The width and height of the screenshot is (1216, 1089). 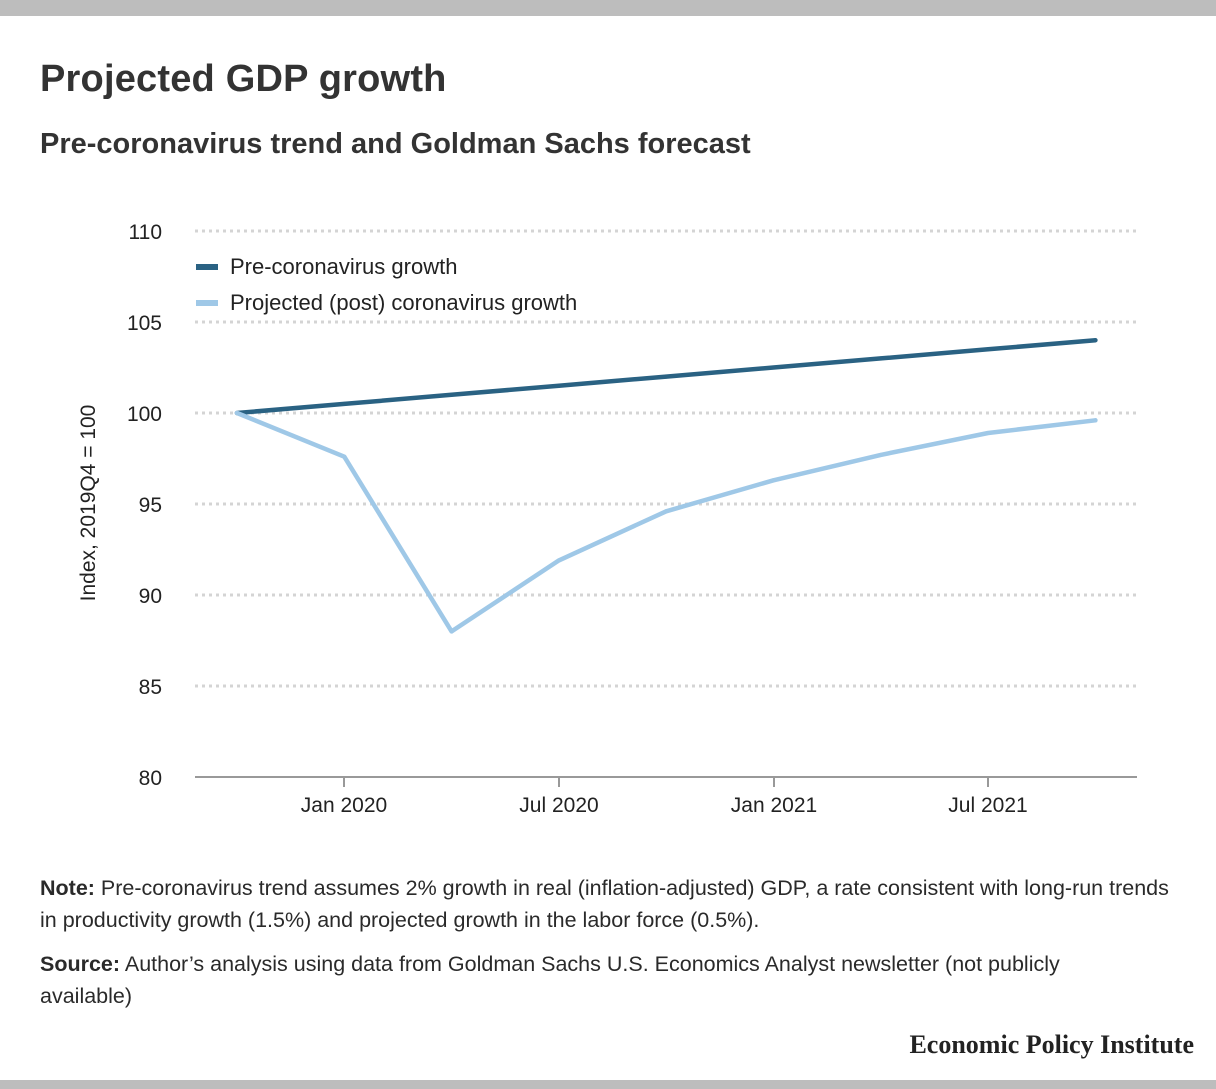 I want to click on brand-logo-text: Economic Policy Institute, so click(x=1051, y=1044).